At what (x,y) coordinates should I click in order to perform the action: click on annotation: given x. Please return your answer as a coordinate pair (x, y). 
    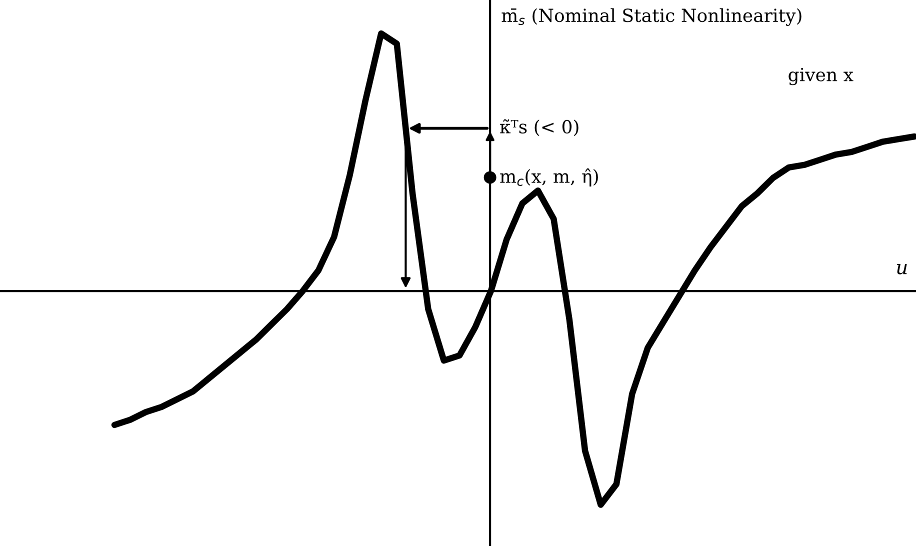
    Looking at the image, I should click on (821, 77).